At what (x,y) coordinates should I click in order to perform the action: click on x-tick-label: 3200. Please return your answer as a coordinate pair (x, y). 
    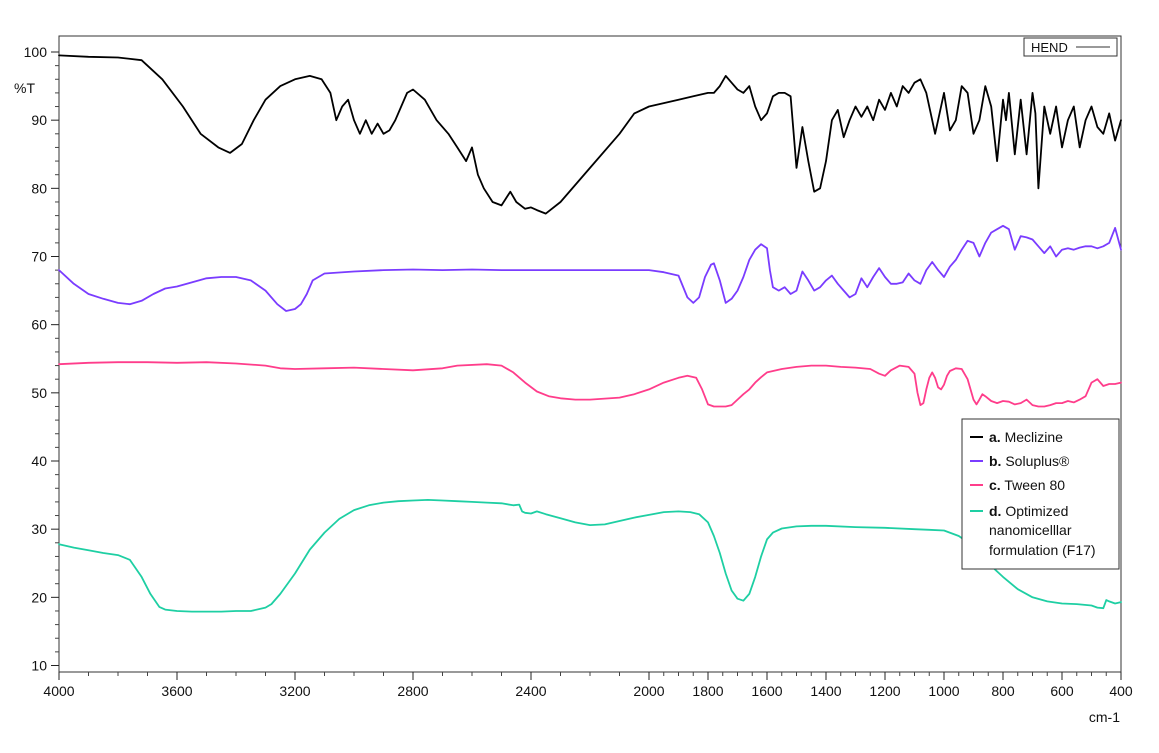
    Looking at the image, I should click on (294, 691).